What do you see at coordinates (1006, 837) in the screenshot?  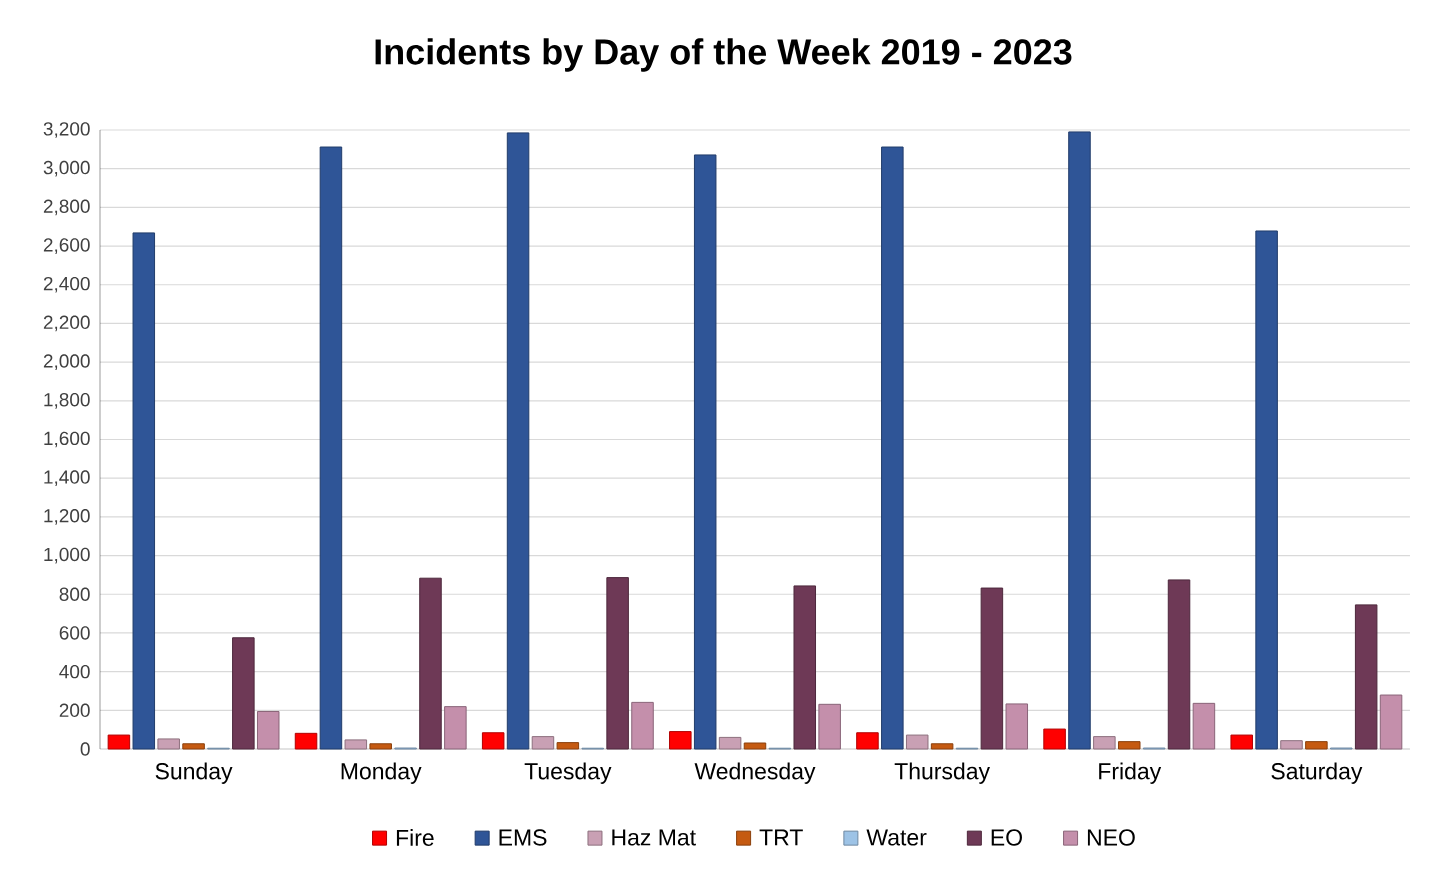 I see `legend-label: EO` at bounding box center [1006, 837].